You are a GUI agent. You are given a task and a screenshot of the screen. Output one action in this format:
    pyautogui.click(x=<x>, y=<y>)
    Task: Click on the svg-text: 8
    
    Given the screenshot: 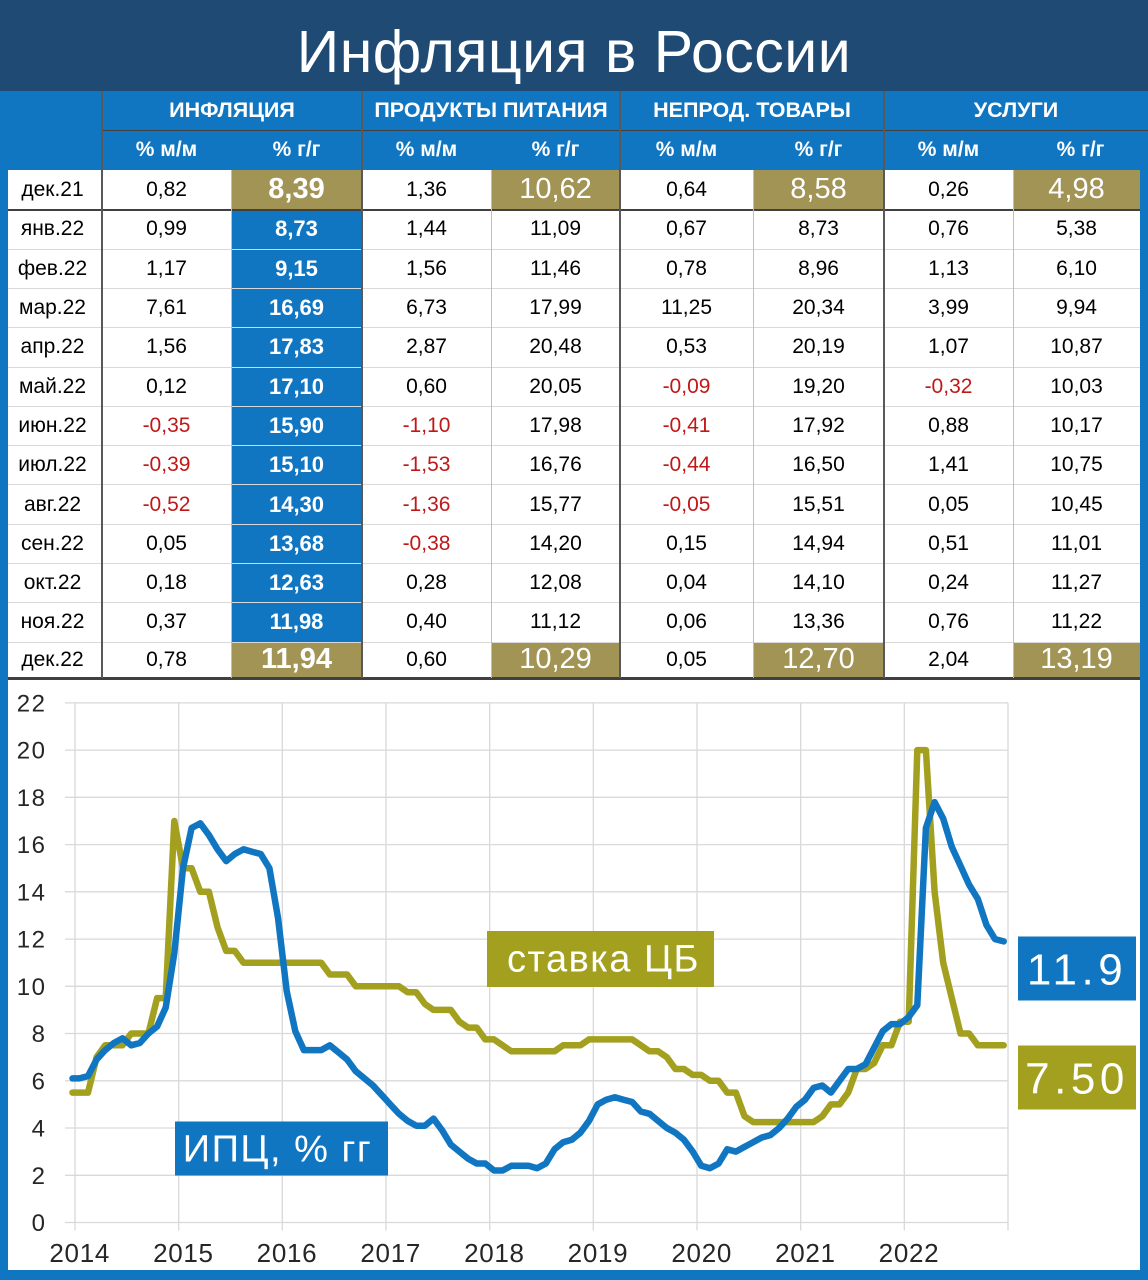 What is the action you would take?
    pyautogui.click(x=39, y=1034)
    